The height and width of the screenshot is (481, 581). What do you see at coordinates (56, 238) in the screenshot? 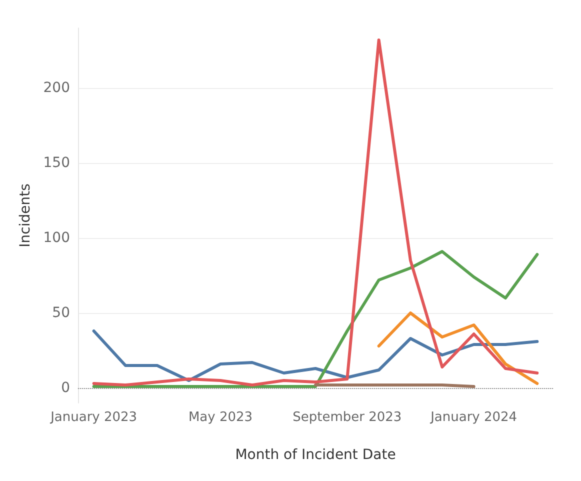
I see `y-tick-label: 100` at bounding box center [56, 238].